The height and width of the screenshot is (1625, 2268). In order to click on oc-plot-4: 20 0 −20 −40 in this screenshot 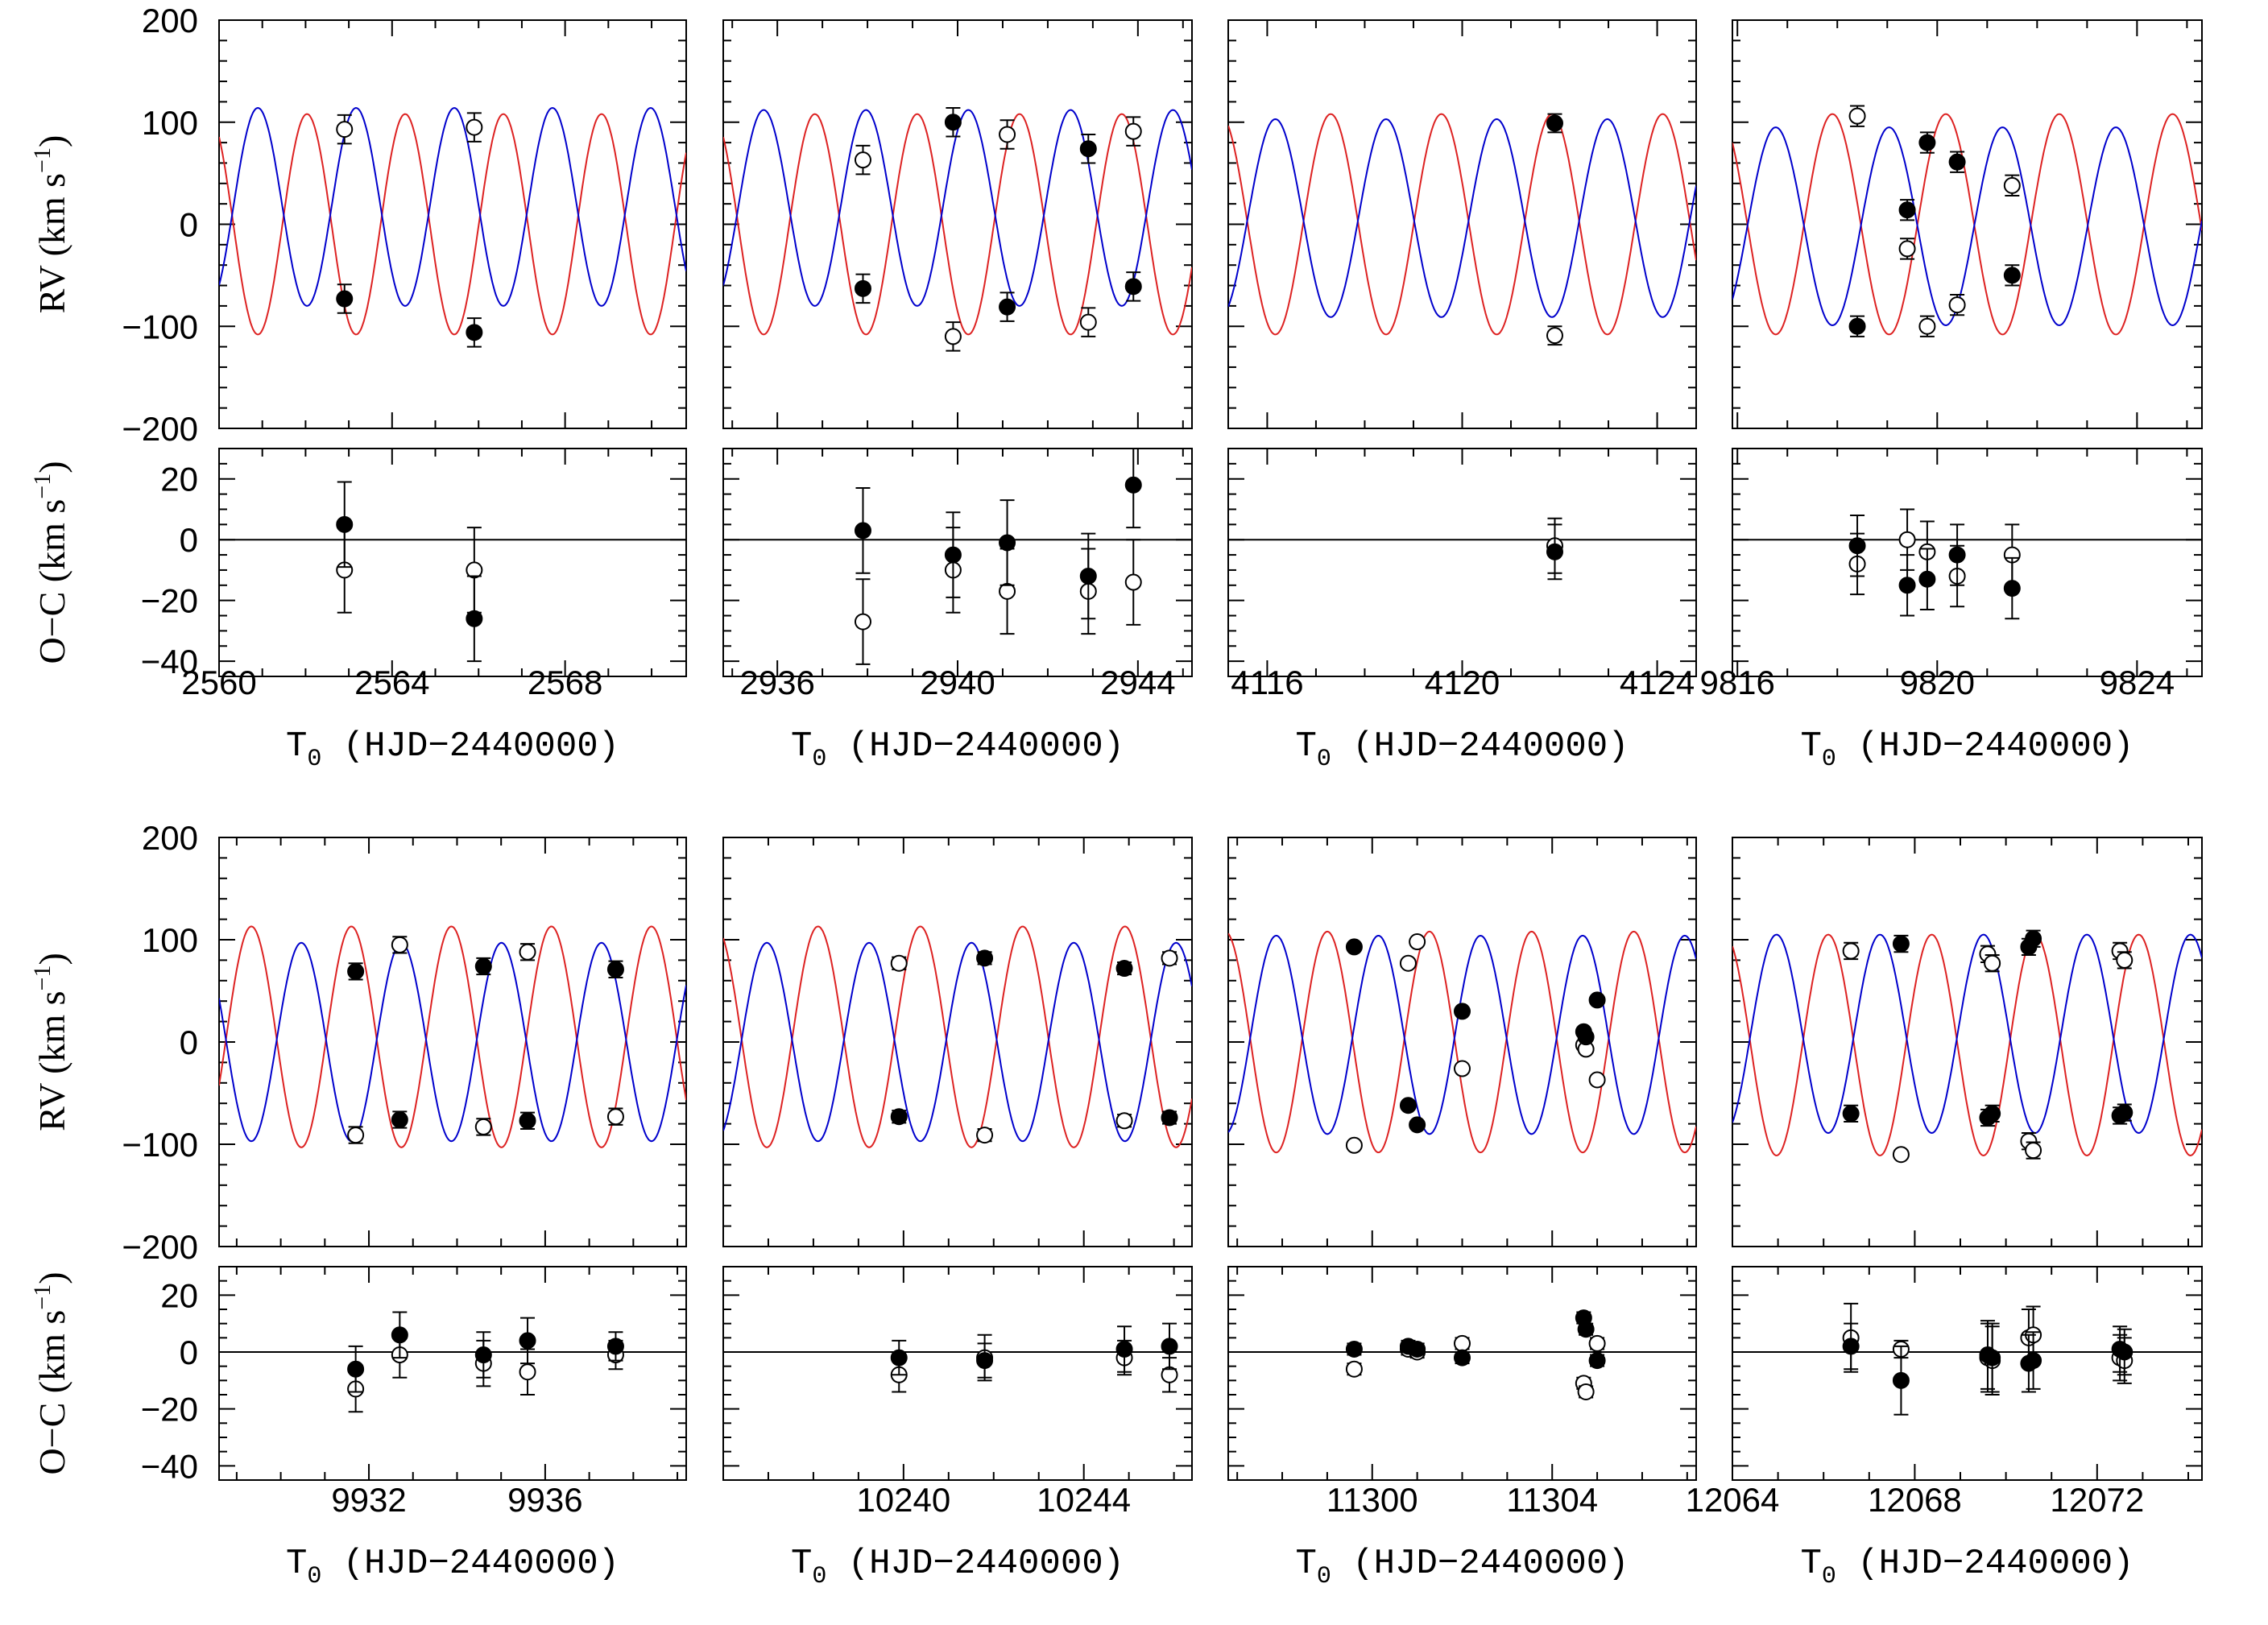, I will do `click(414, 1375)`.